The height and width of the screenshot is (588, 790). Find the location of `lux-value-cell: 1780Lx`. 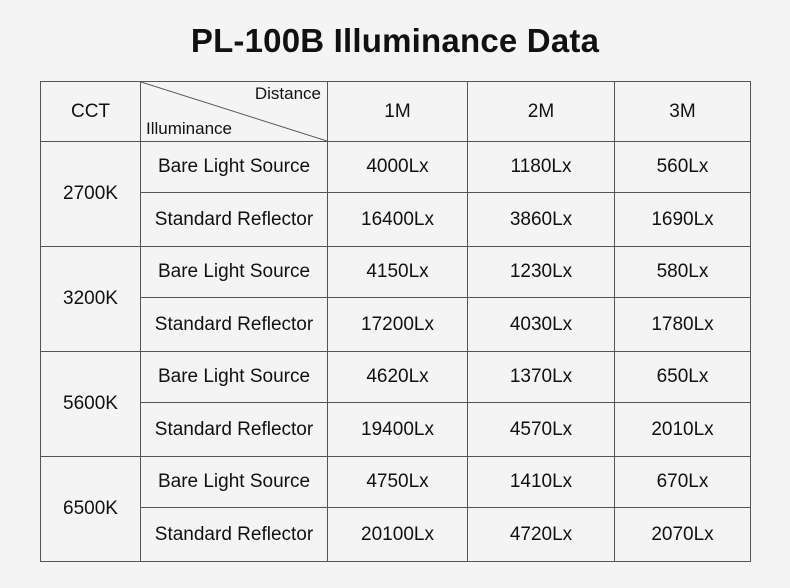

lux-value-cell: 1780Lx is located at coordinates (682, 324).